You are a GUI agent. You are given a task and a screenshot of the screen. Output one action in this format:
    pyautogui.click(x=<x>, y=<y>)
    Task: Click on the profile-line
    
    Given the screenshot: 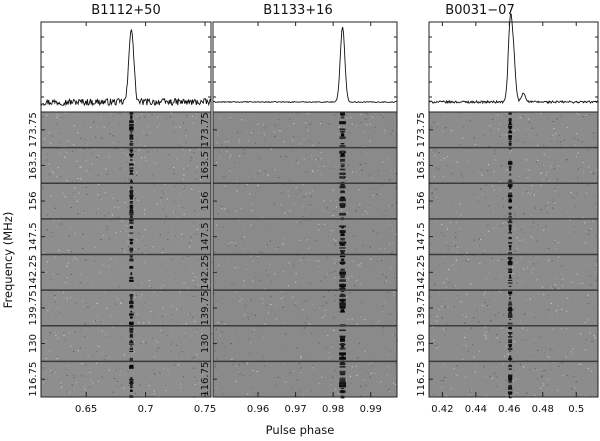 What is the action you would take?
    pyautogui.click(x=513, y=59)
    